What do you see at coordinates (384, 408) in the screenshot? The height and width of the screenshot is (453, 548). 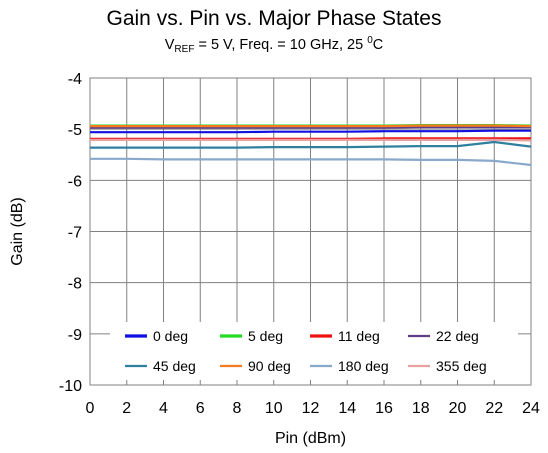 I see `x-tick-label: 16` at bounding box center [384, 408].